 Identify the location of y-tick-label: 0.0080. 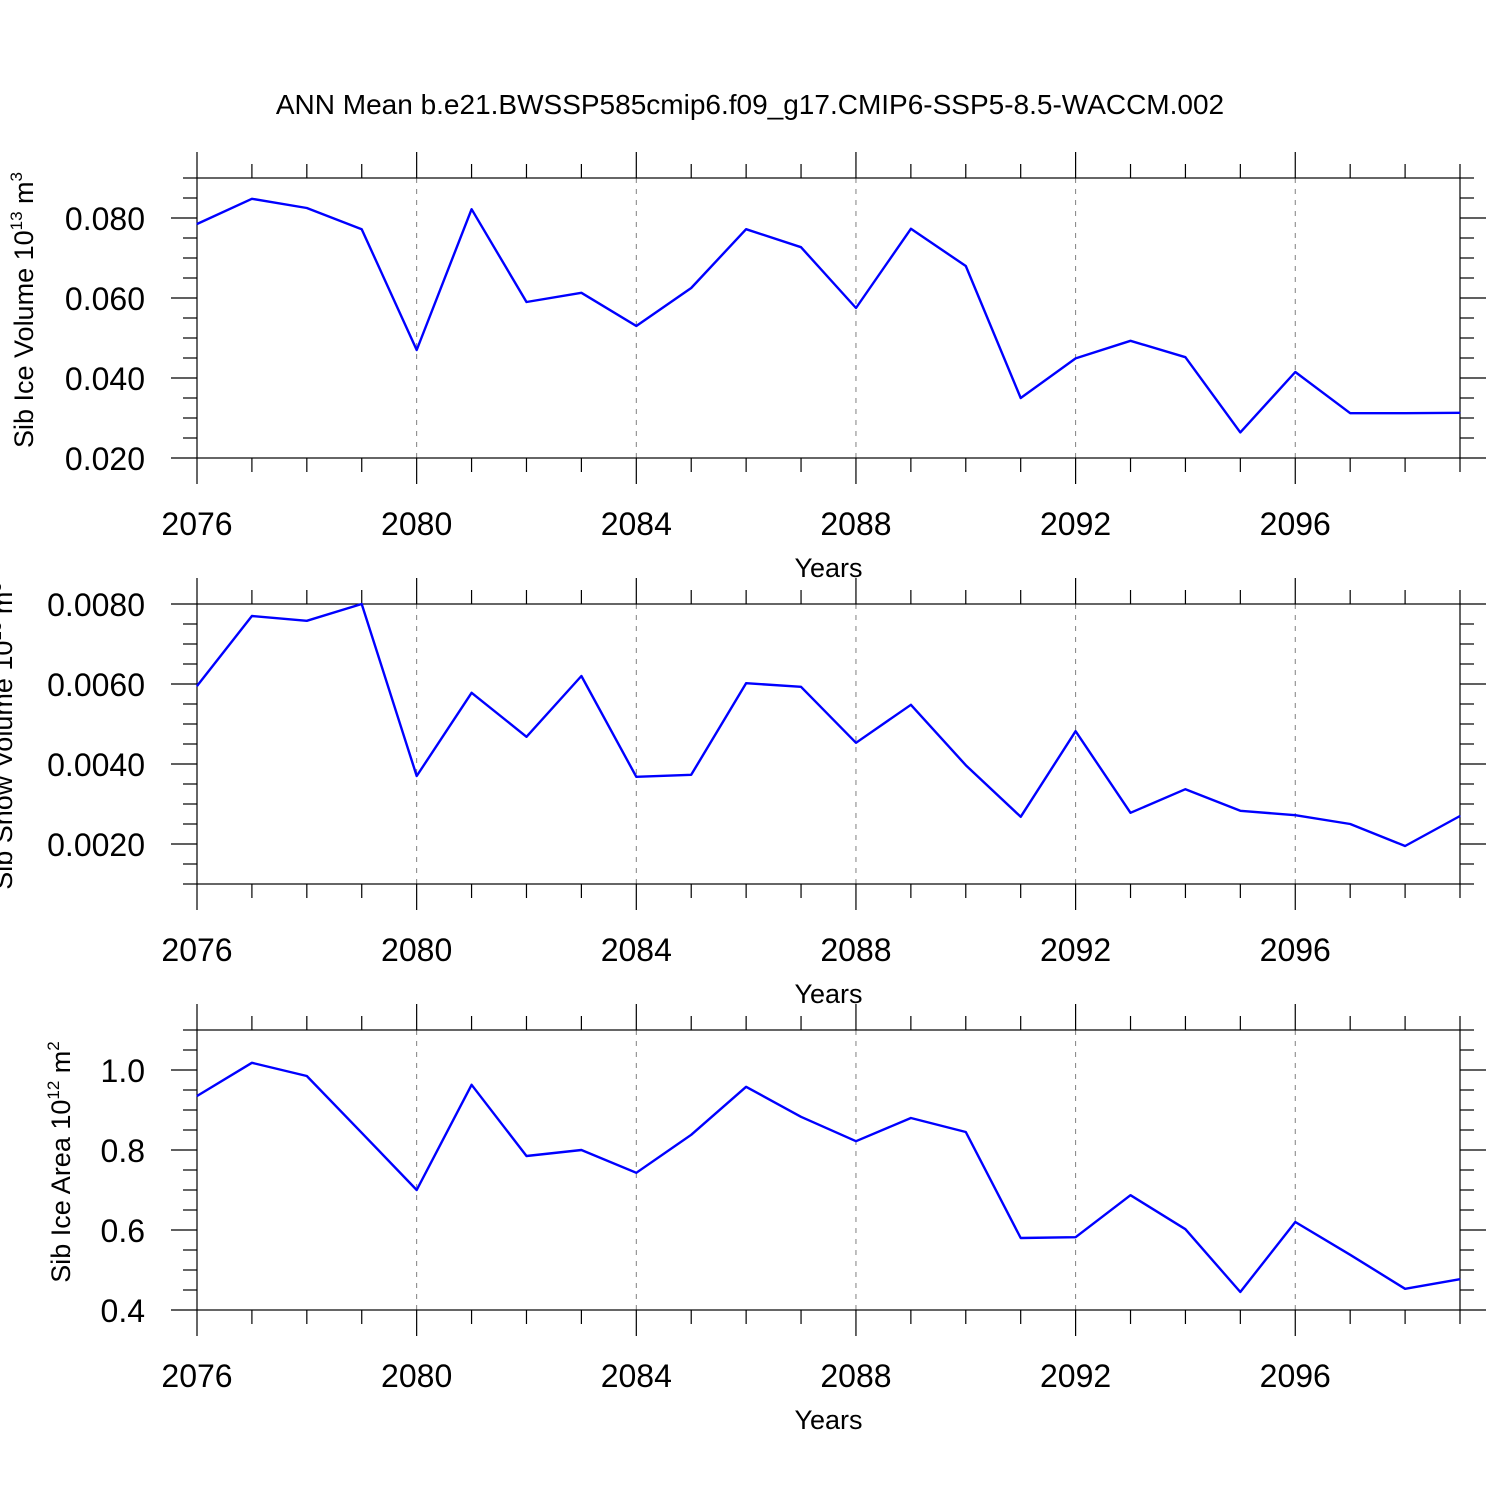
(96, 605).